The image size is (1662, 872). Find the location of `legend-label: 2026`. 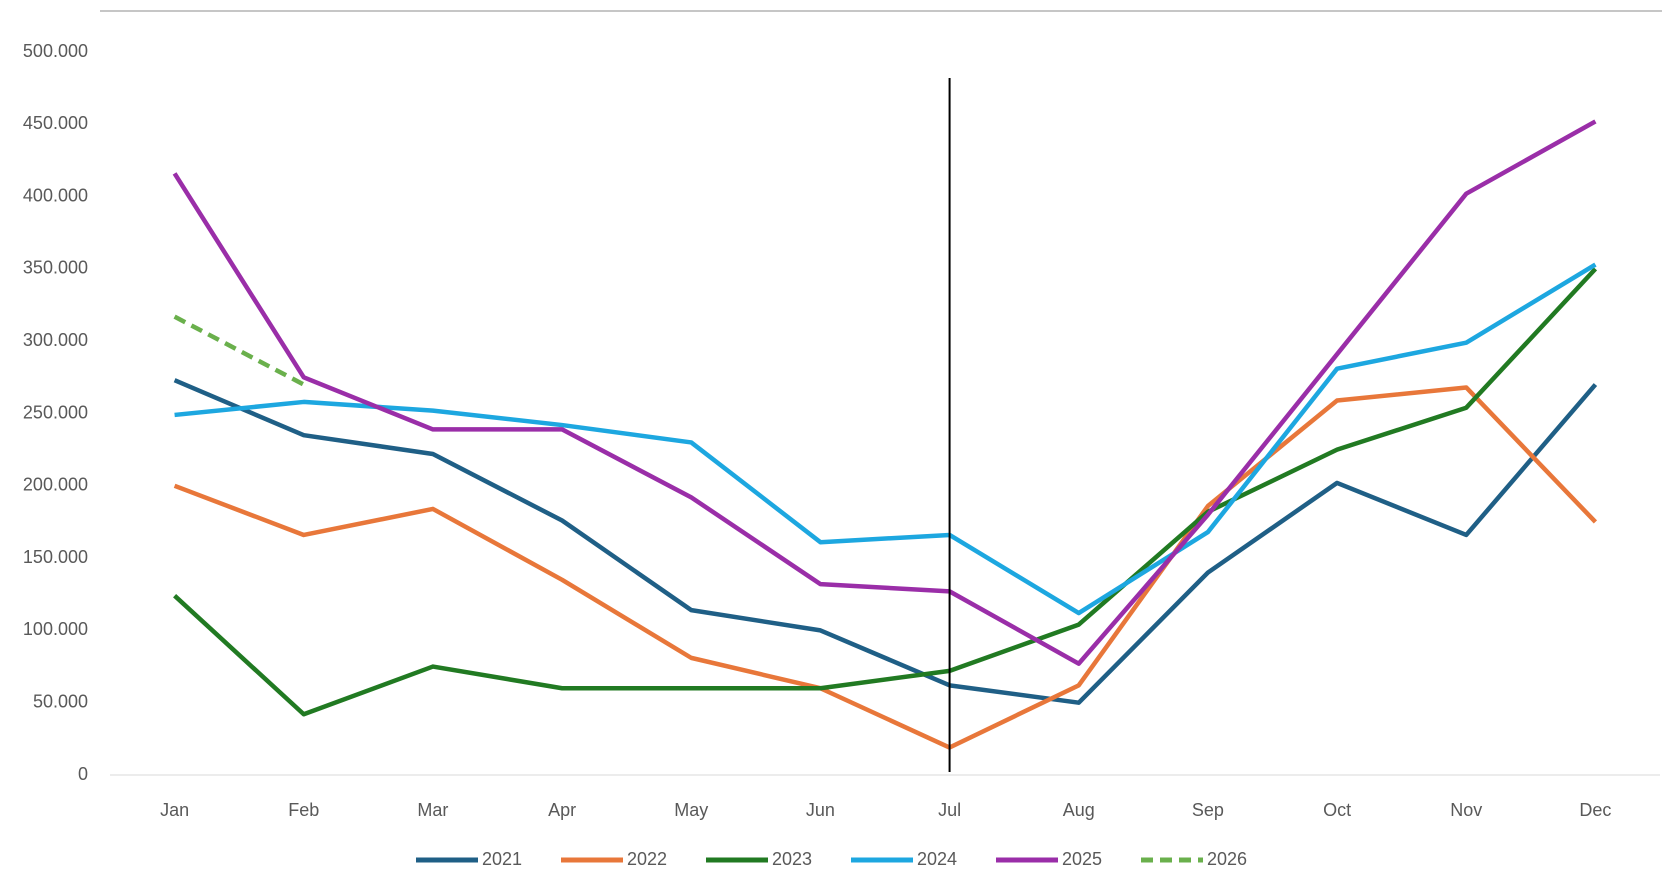

legend-label: 2026 is located at coordinates (1227, 859).